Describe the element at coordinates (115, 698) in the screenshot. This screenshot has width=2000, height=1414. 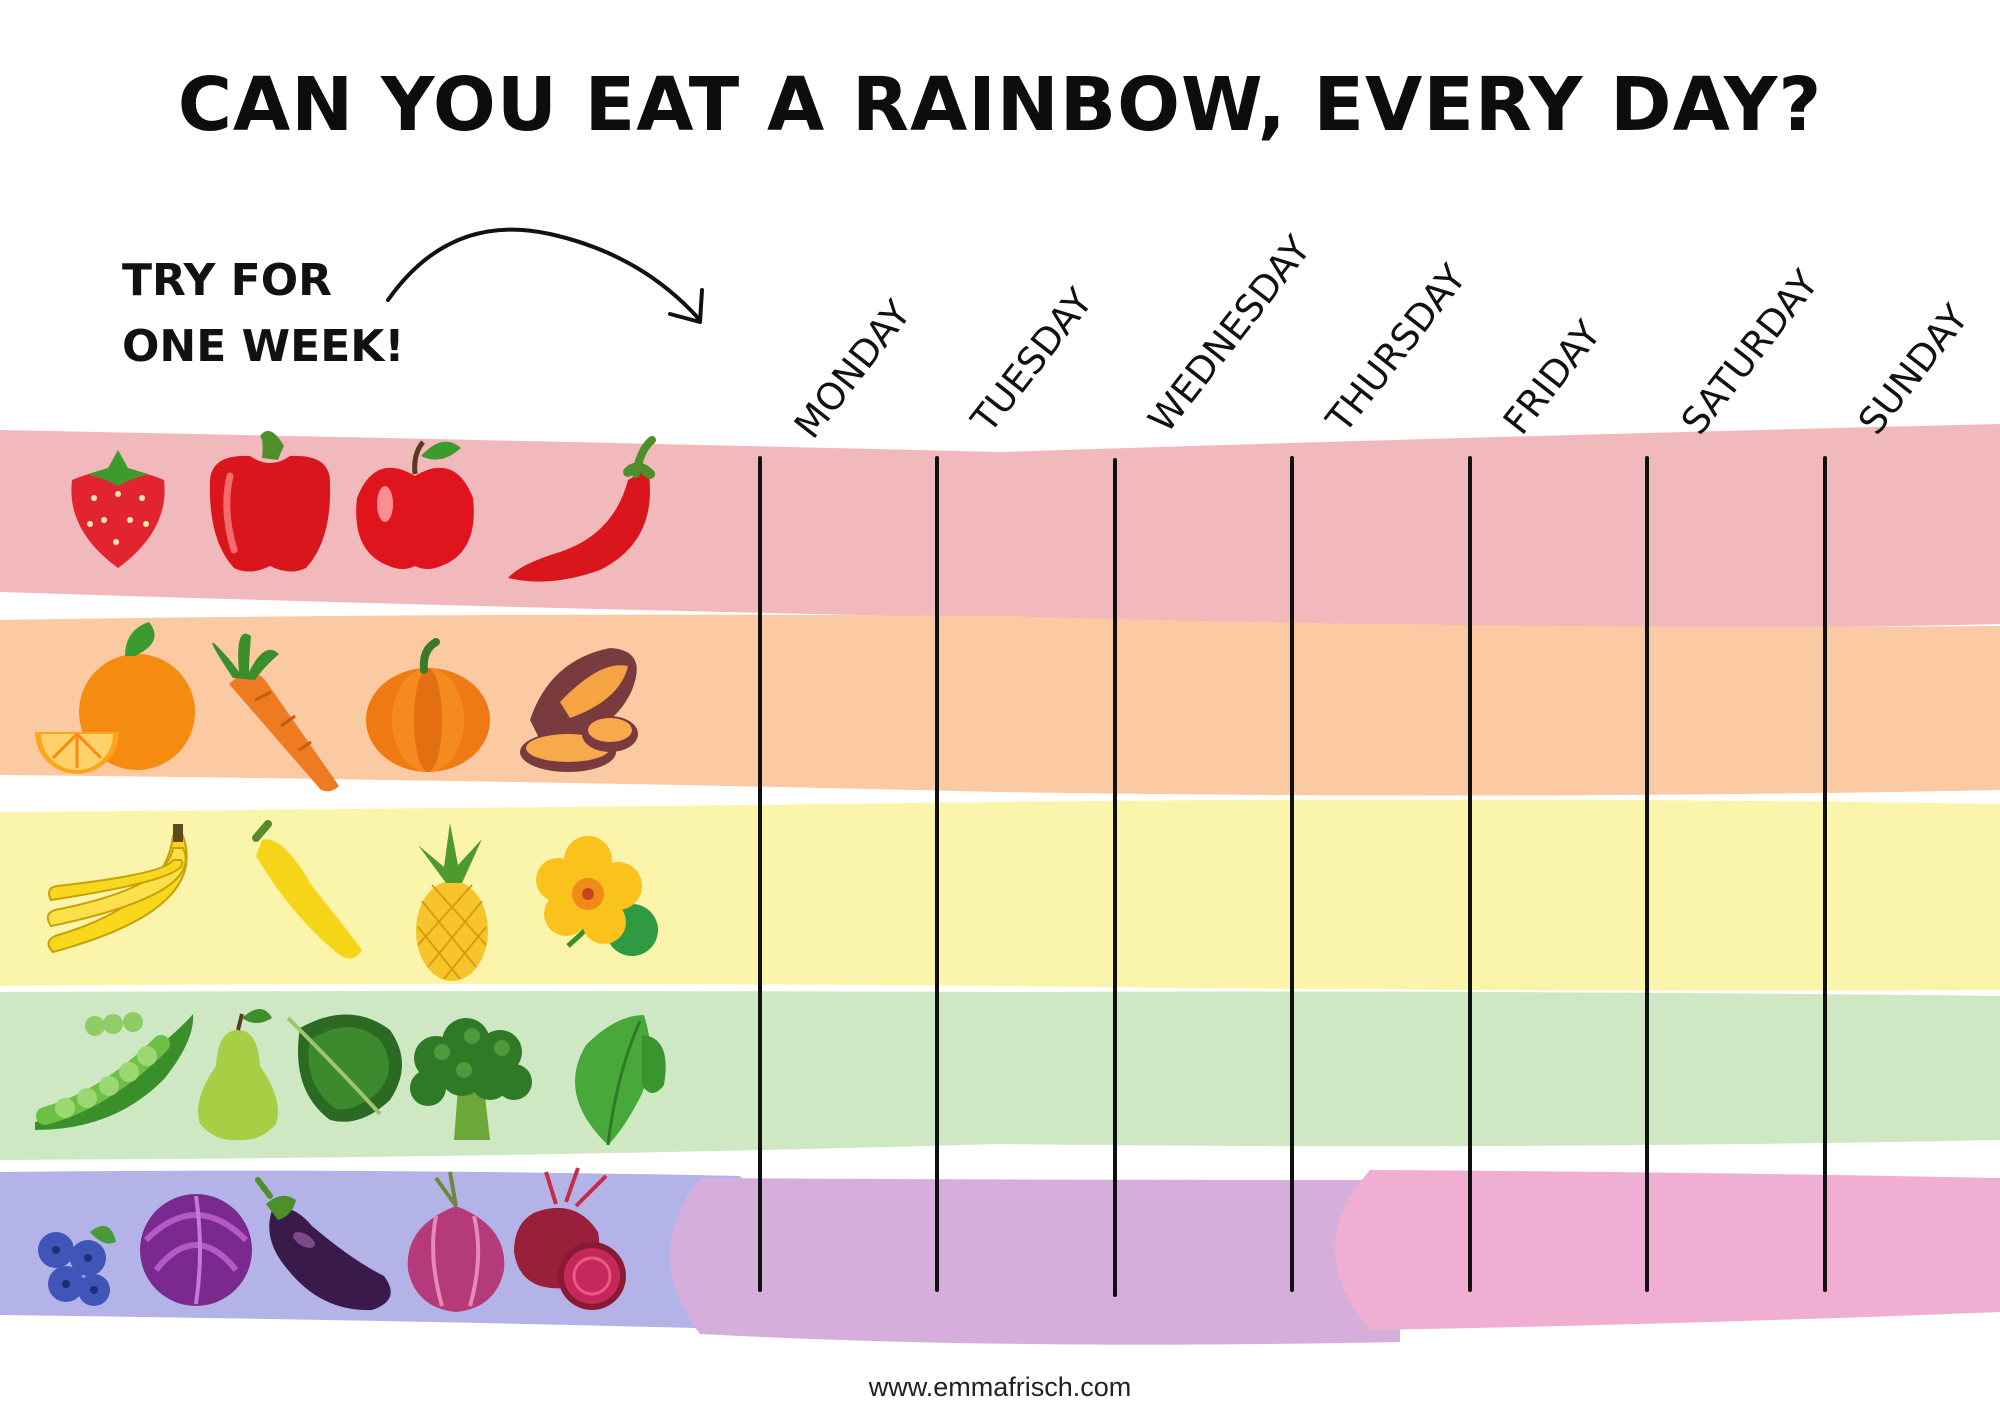
I see `orange-icon` at that location.